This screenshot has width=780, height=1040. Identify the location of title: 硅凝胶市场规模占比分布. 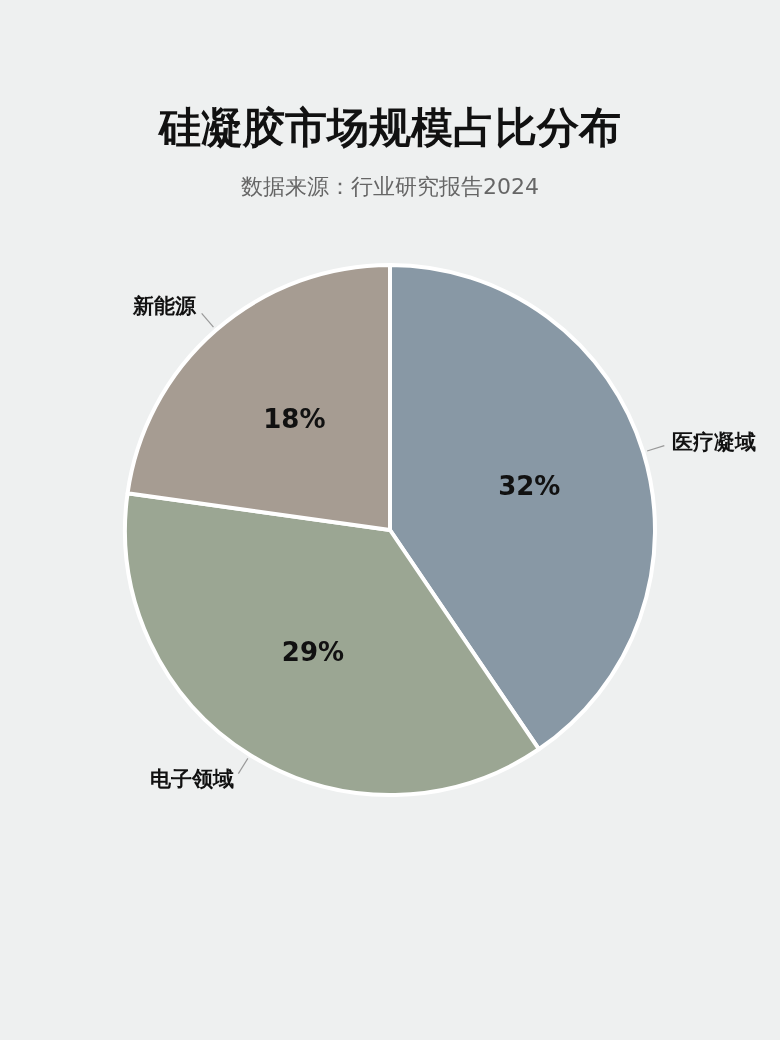
(390, 127).